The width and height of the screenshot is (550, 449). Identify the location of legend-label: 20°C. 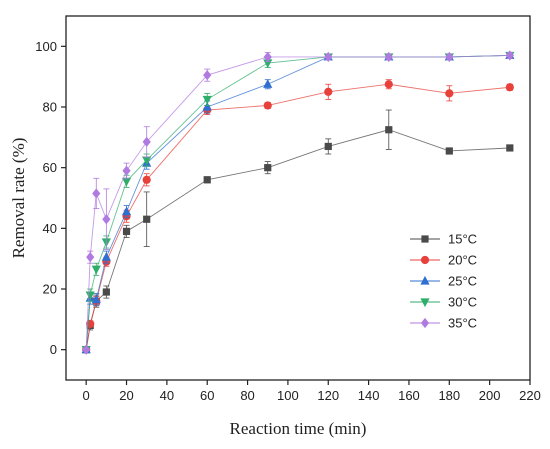
(462, 260).